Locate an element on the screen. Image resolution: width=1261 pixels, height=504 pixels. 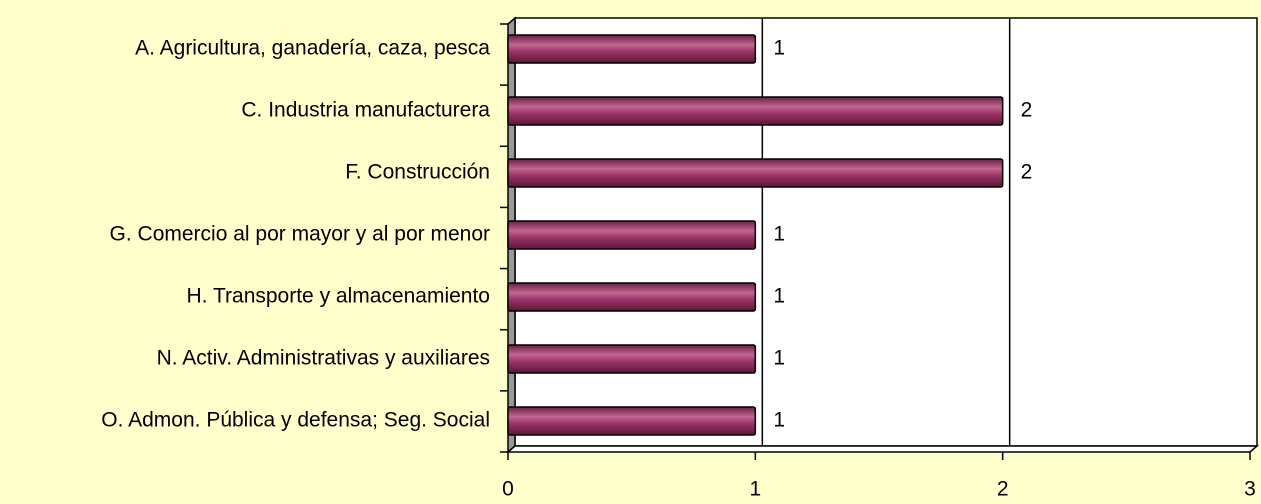
y-tick-label: H. Transporte y almacenamiento is located at coordinates (338, 296).